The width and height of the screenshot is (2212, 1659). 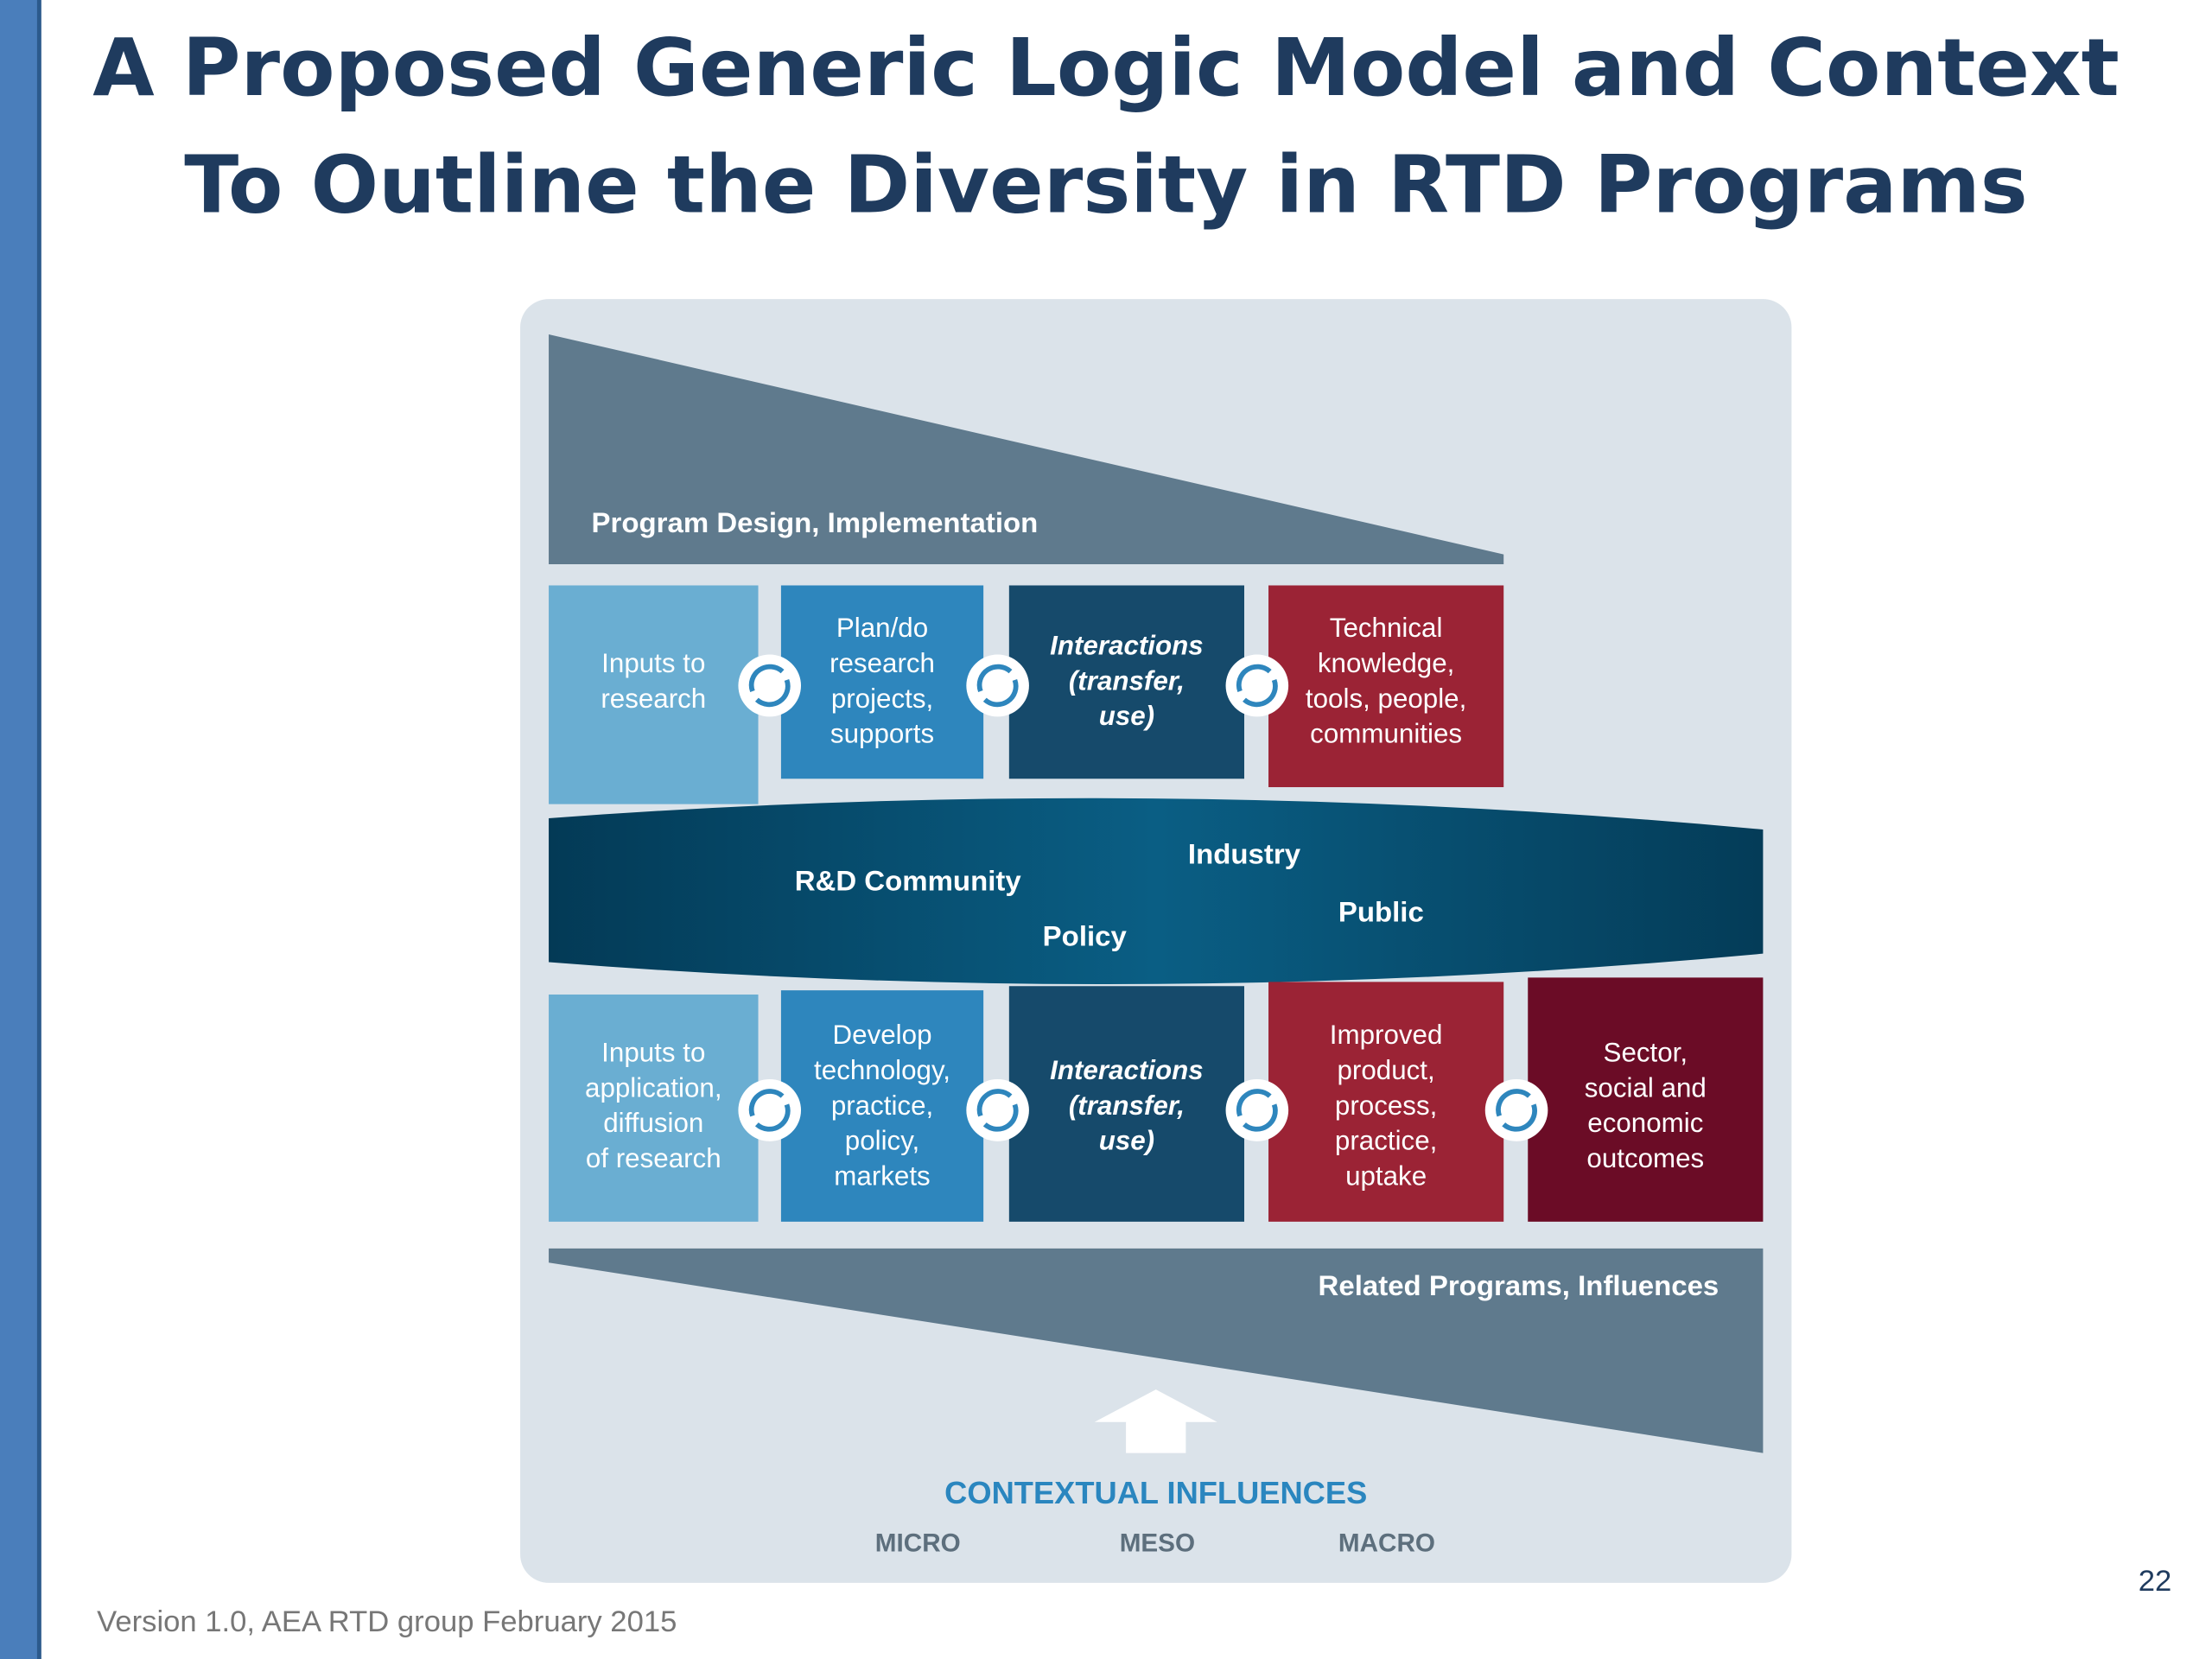 What do you see at coordinates (1386, 1105) in the screenshot?
I see `step-text: process,` at bounding box center [1386, 1105].